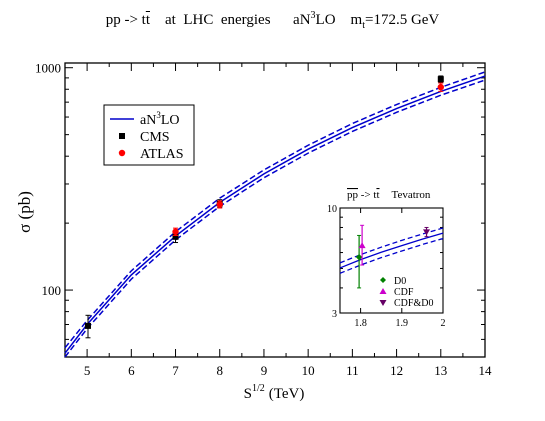 Image resolution: width=545 pixels, height=421 pixels. Describe the element at coordinates (402, 323) in the screenshot. I see `inset-x-tick-label: 1.9` at that location.